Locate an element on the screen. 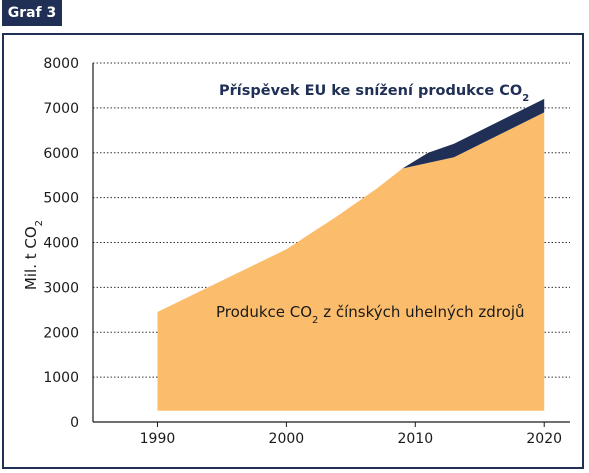 This screenshot has width=589, height=473. china-coal-label-post: z čínských uhelných zdrojů is located at coordinates (421, 312).